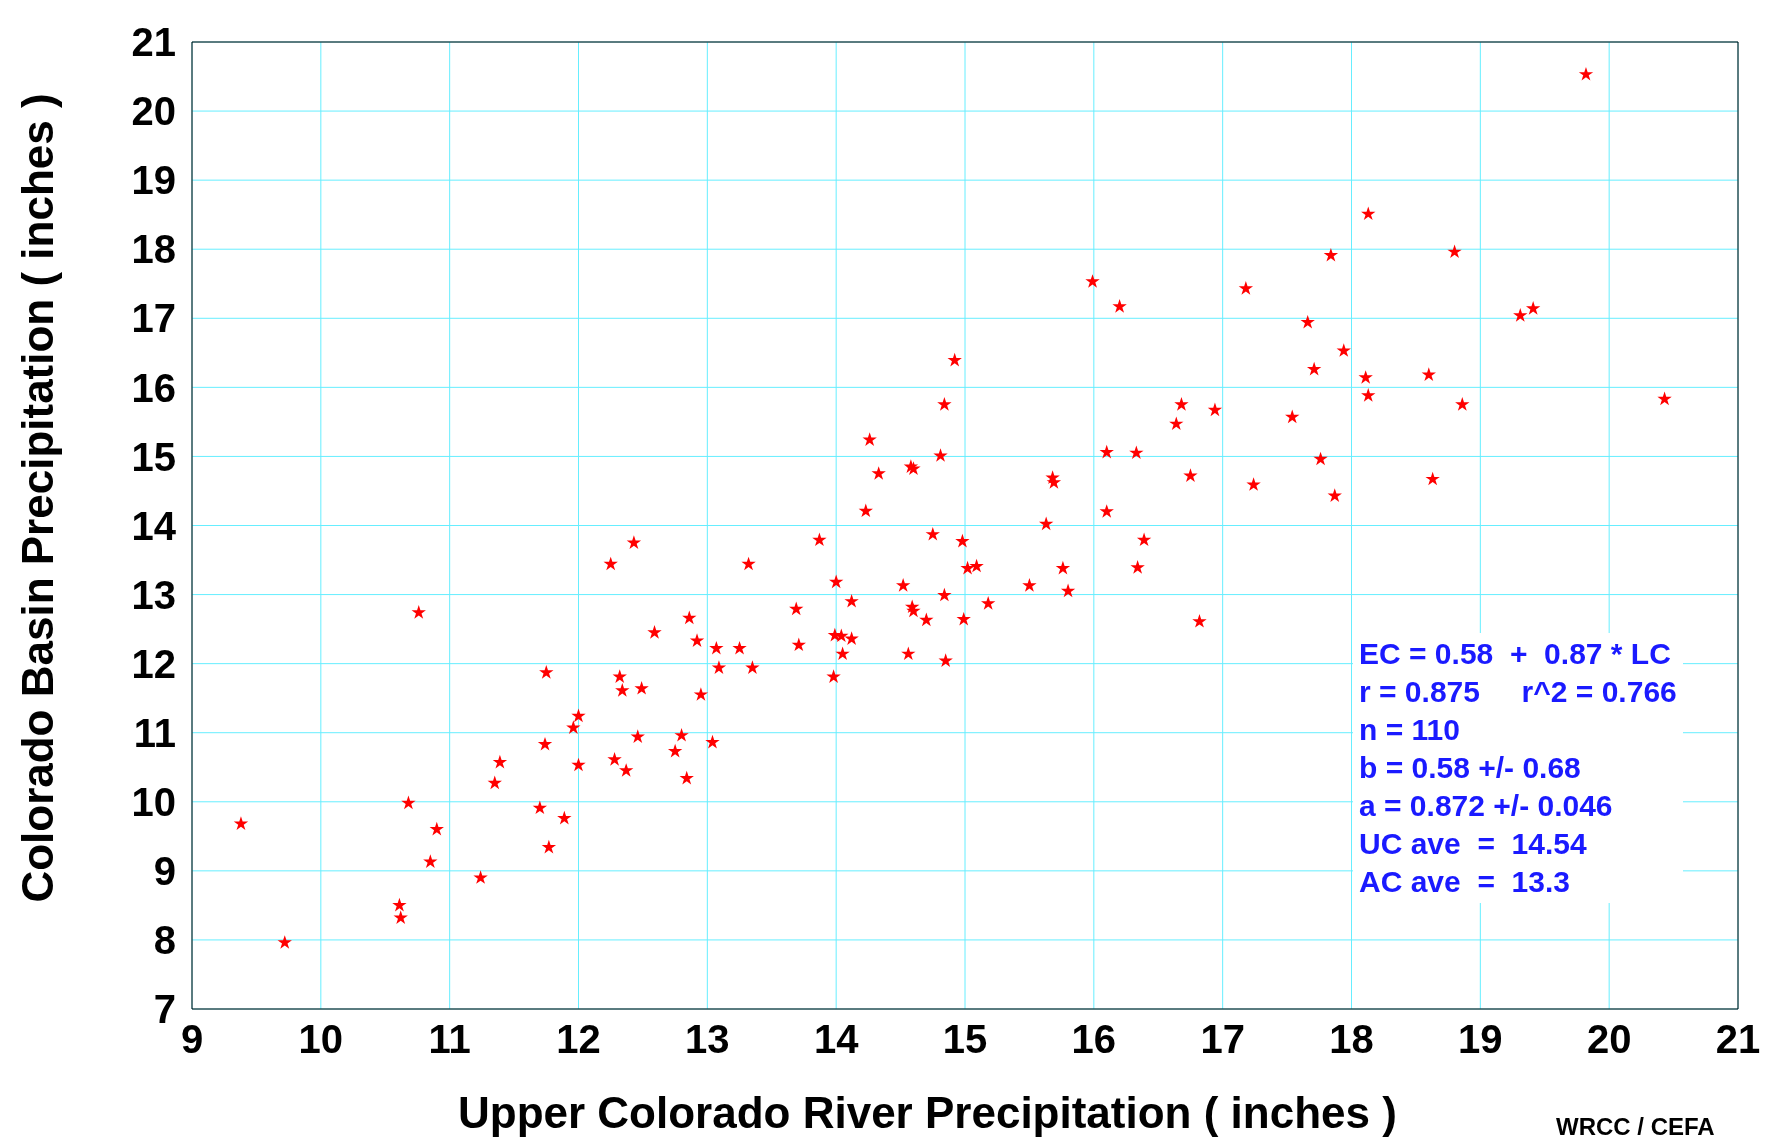  What do you see at coordinates (164, 871) in the screenshot?
I see `y-tick-label: 9` at bounding box center [164, 871].